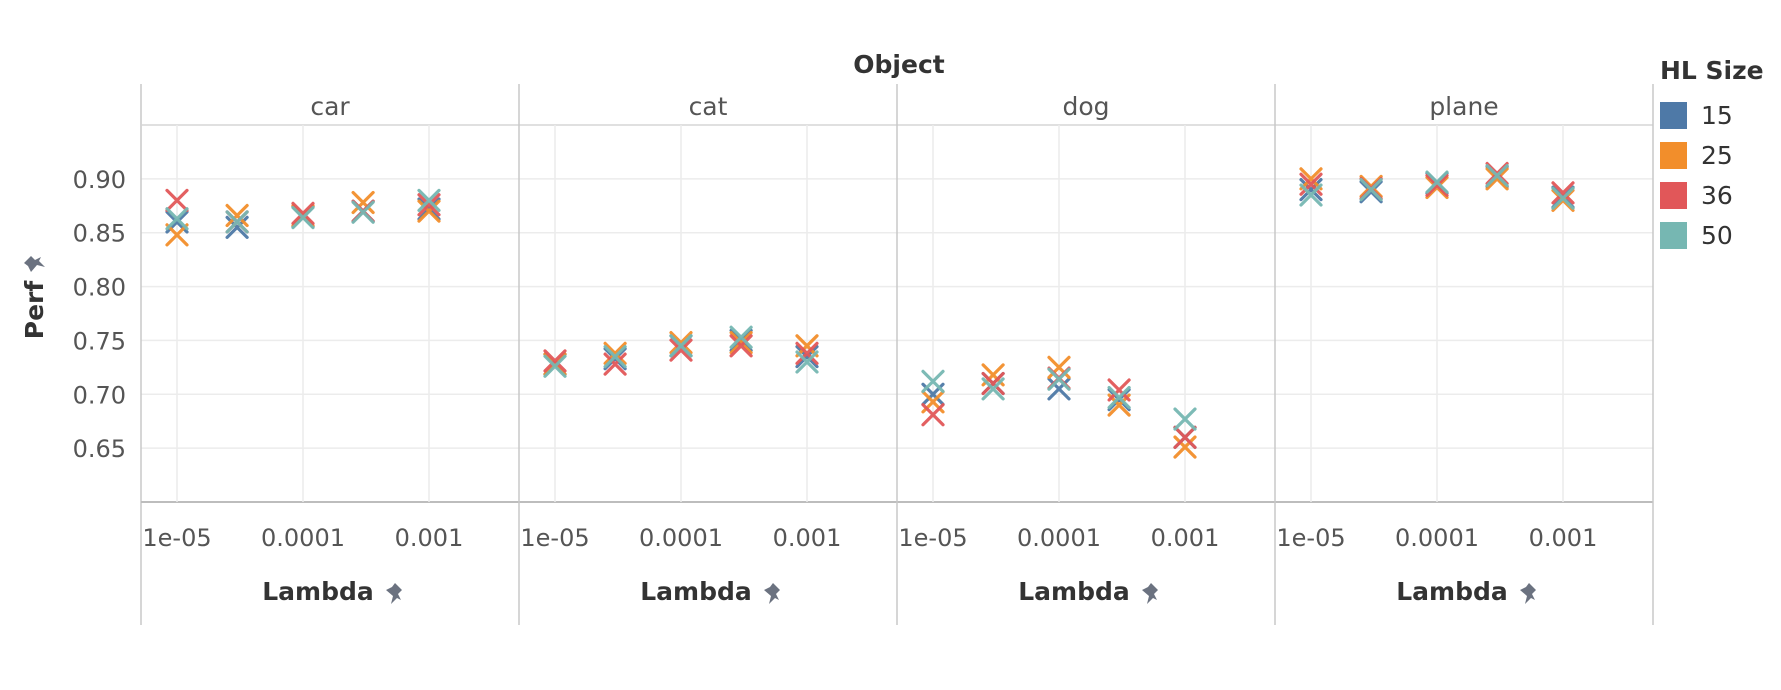 The image size is (1781, 690). What do you see at coordinates (898, 64) in the screenshot?
I see `chart-title: Object` at bounding box center [898, 64].